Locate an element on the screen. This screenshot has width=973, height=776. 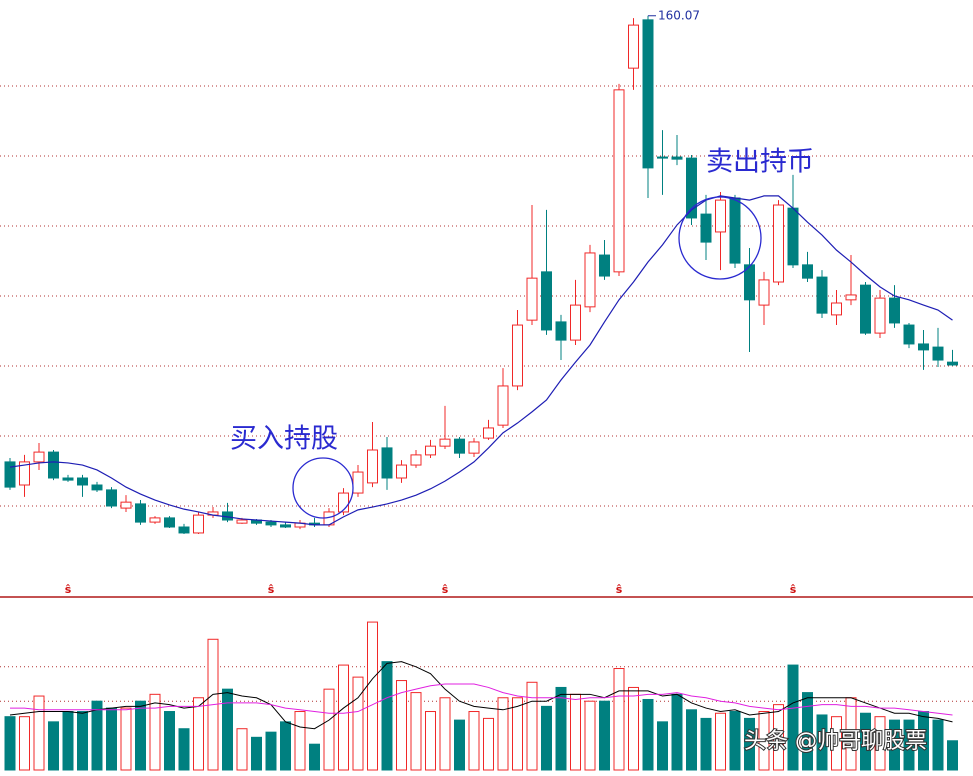
buy-annotation: 买入持股 is located at coordinates (284, 439).